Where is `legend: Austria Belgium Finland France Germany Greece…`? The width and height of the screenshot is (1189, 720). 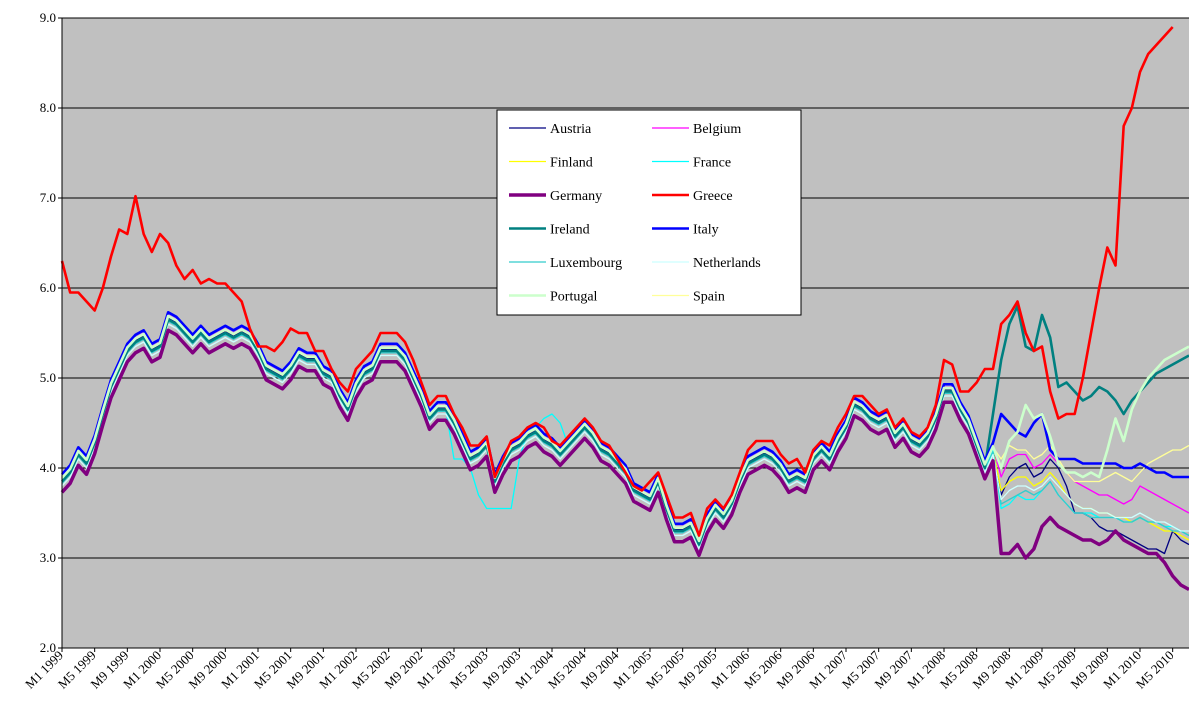
legend: Austria Belgium Finland France Germany Greece… is located at coordinates (649, 212).